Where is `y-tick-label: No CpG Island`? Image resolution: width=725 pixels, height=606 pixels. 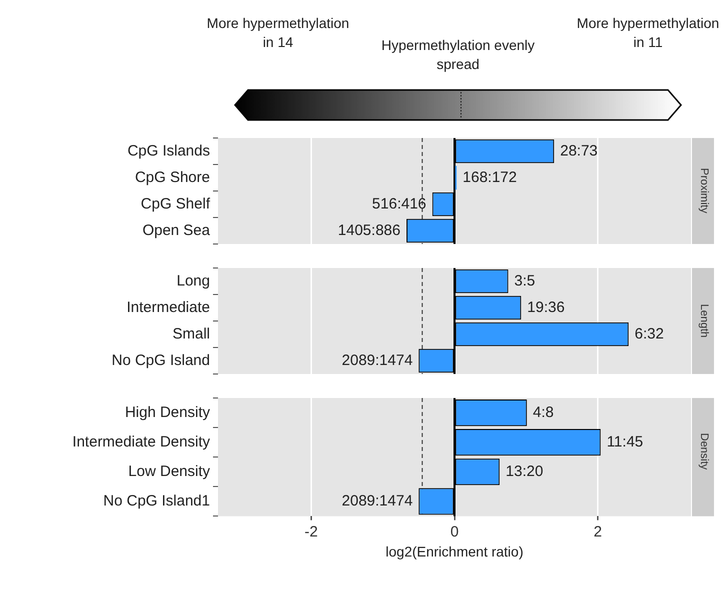 y-tick-label: No CpG Island is located at coordinates (161, 360).